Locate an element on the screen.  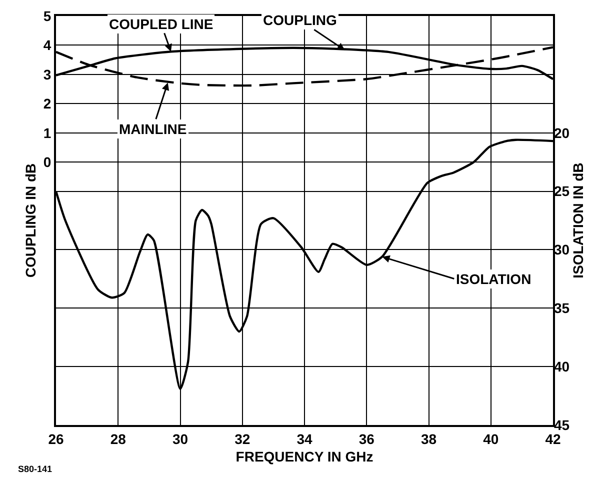
x-tick-label: 30 is located at coordinates (180, 438).